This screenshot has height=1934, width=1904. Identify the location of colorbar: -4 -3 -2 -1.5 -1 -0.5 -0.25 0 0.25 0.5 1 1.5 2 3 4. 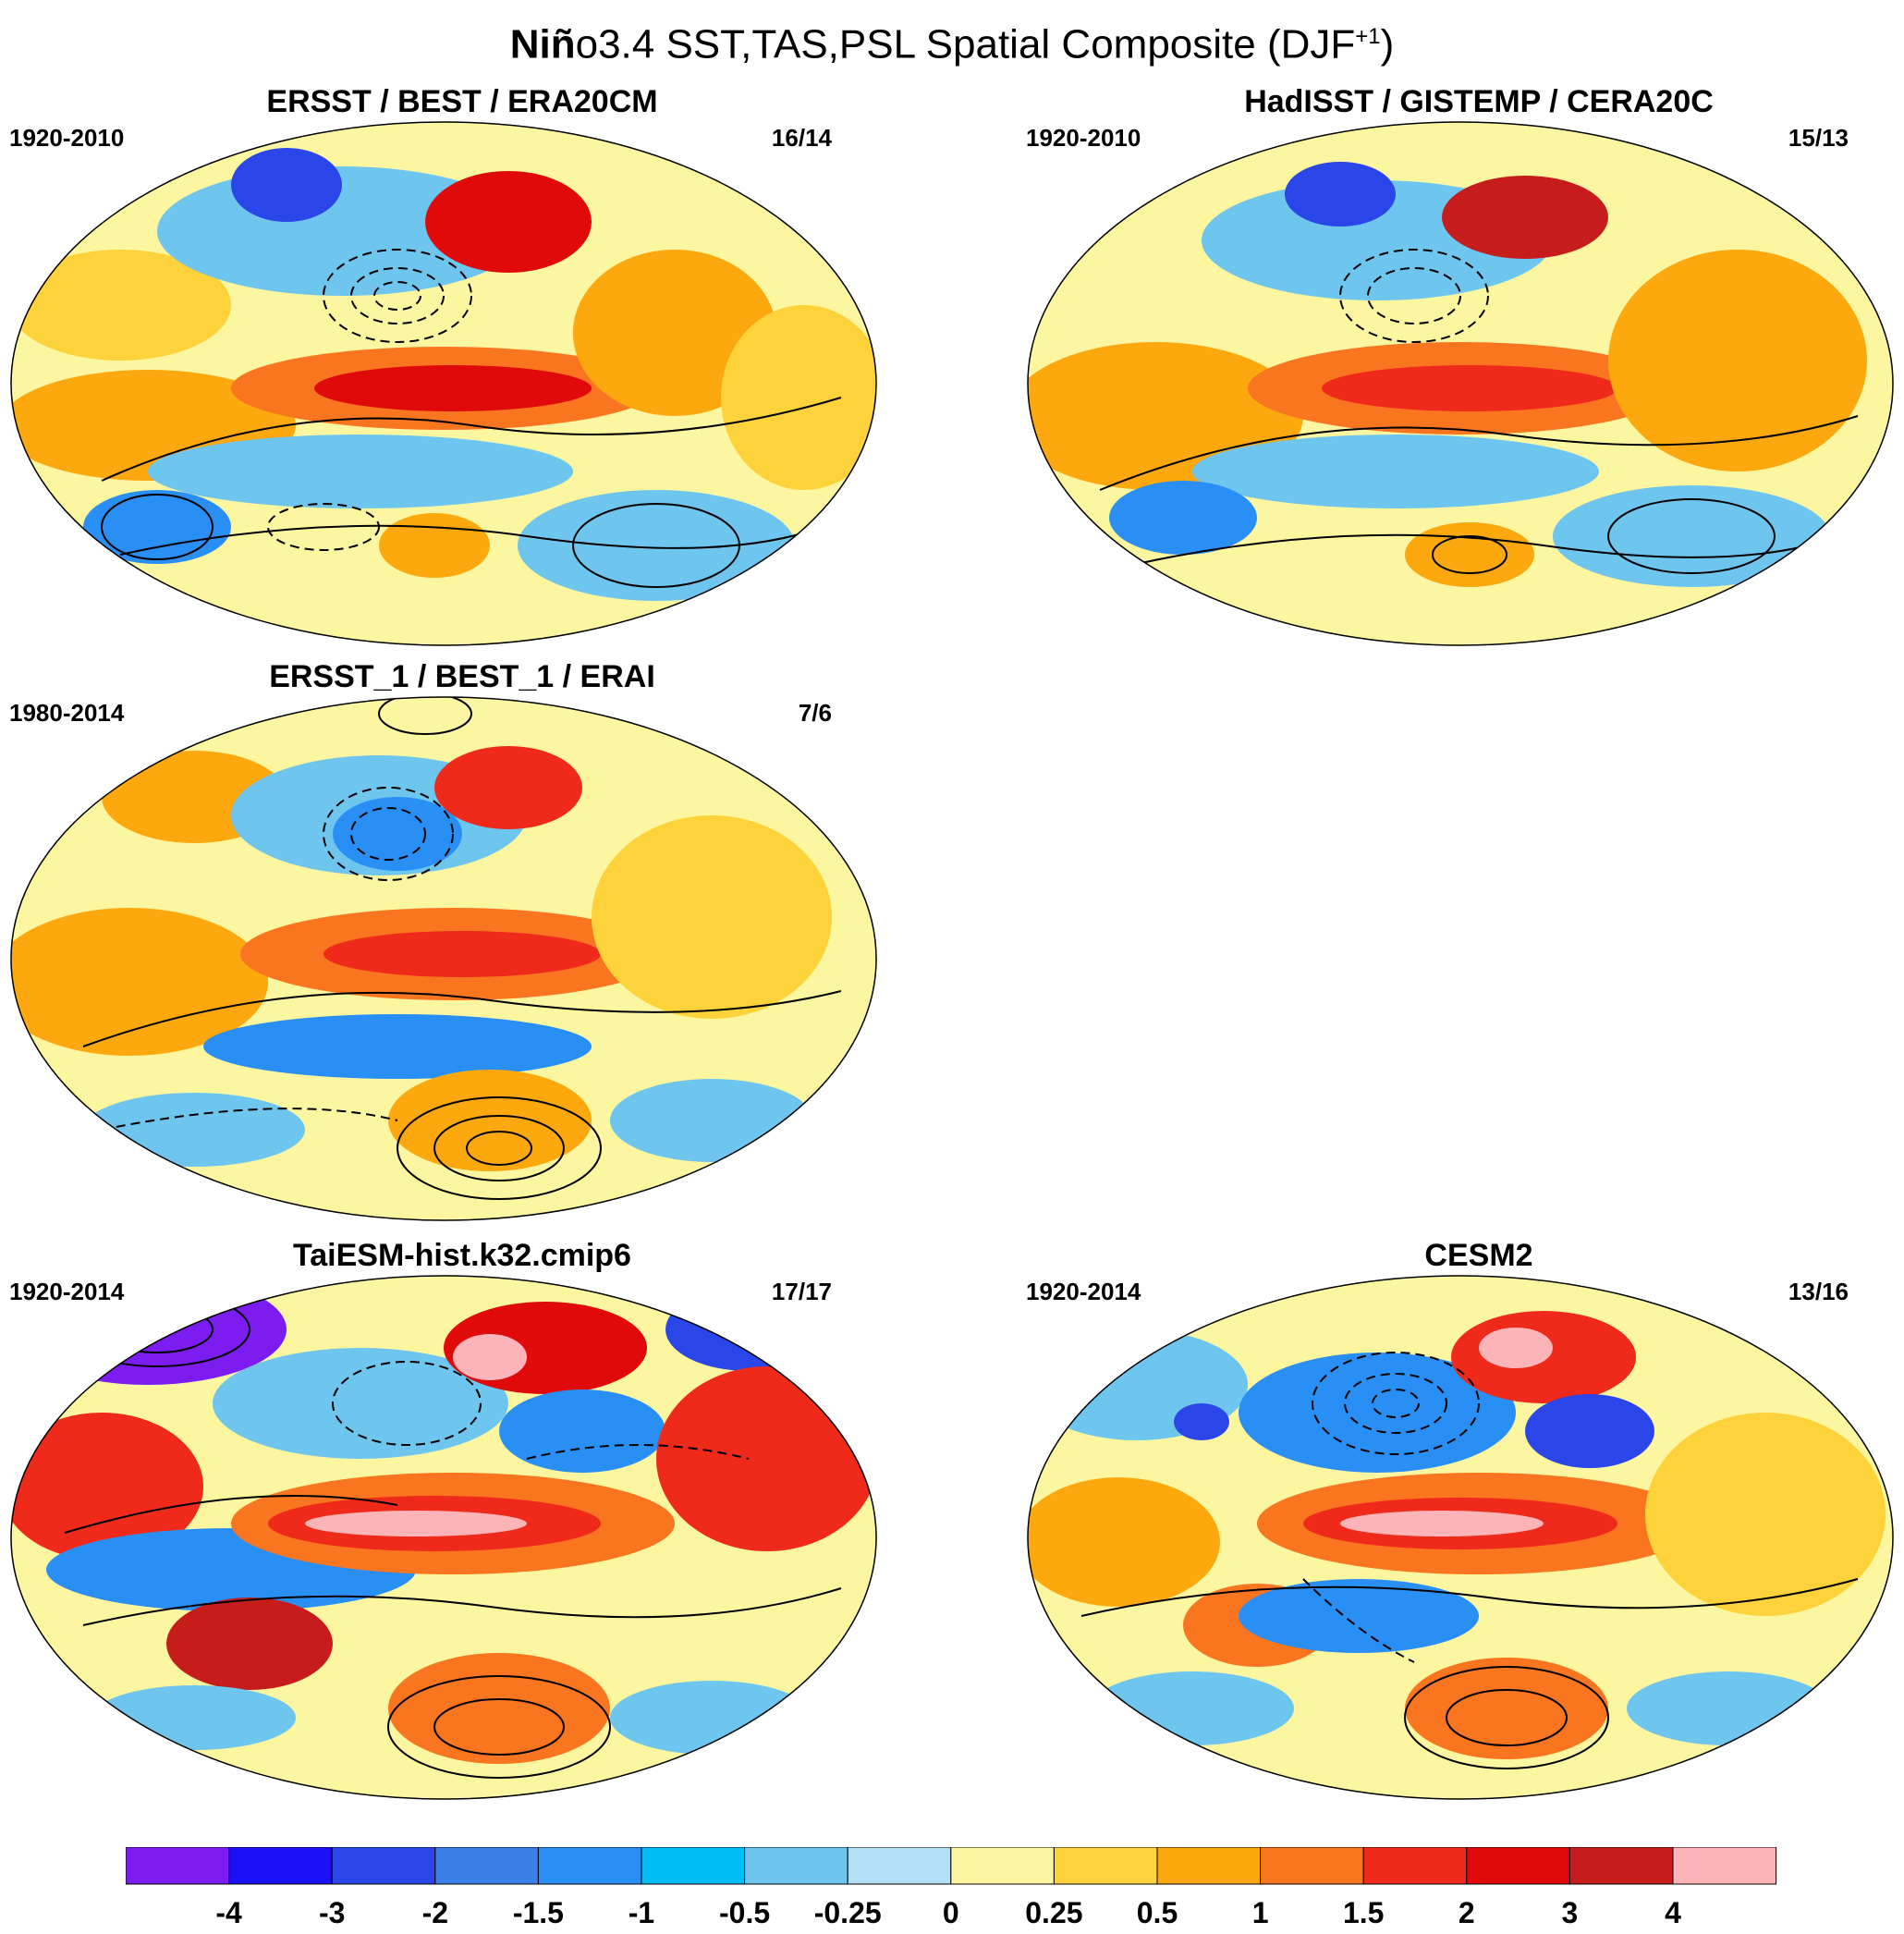
(951, 1888).